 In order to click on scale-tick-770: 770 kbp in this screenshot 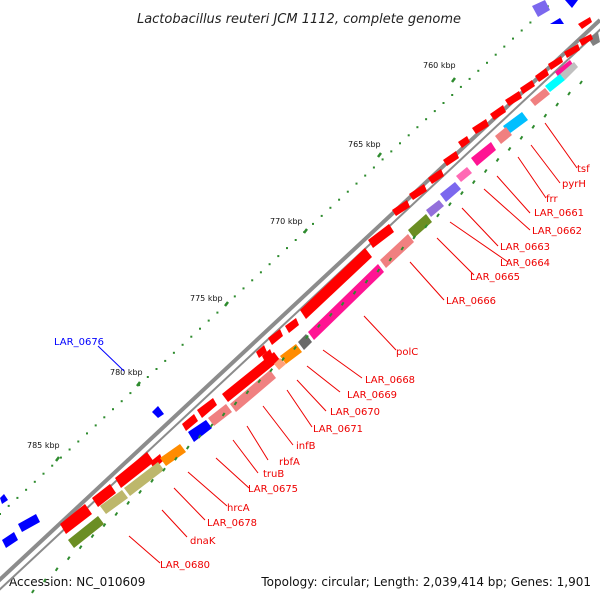, I will do `click(289, 225)`.